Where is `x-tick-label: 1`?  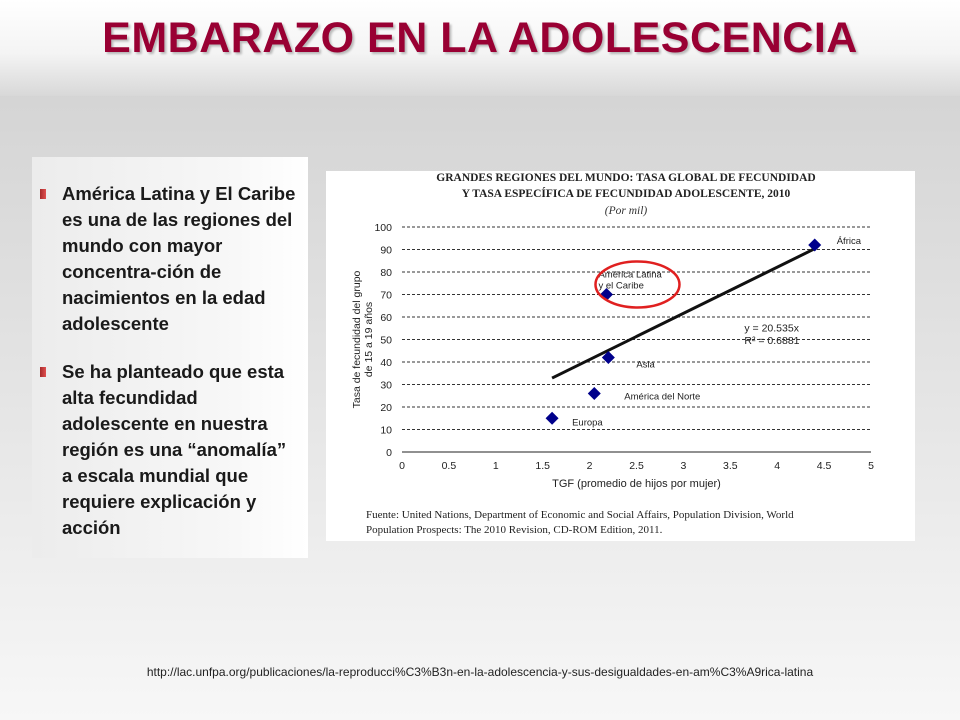 x-tick-label: 1 is located at coordinates (496, 466).